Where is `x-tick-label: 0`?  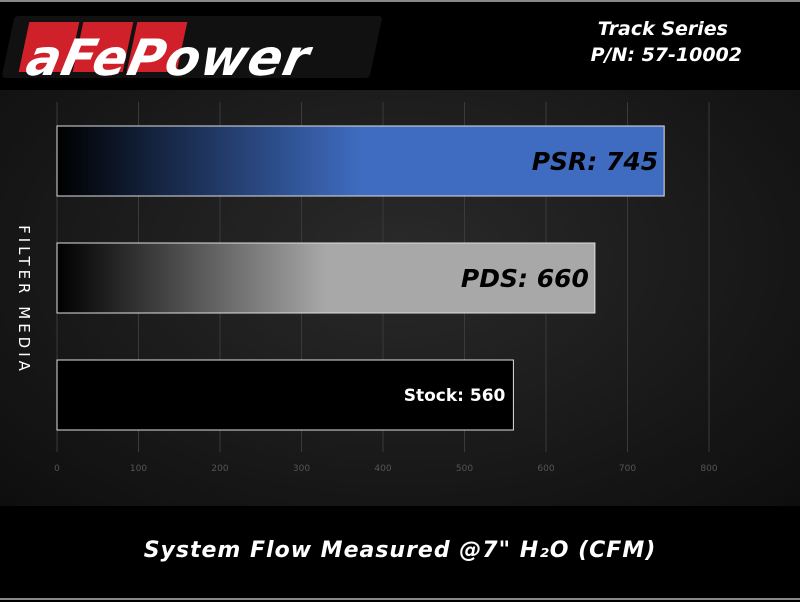 x-tick-label: 0 is located at coordinates (57, 469).